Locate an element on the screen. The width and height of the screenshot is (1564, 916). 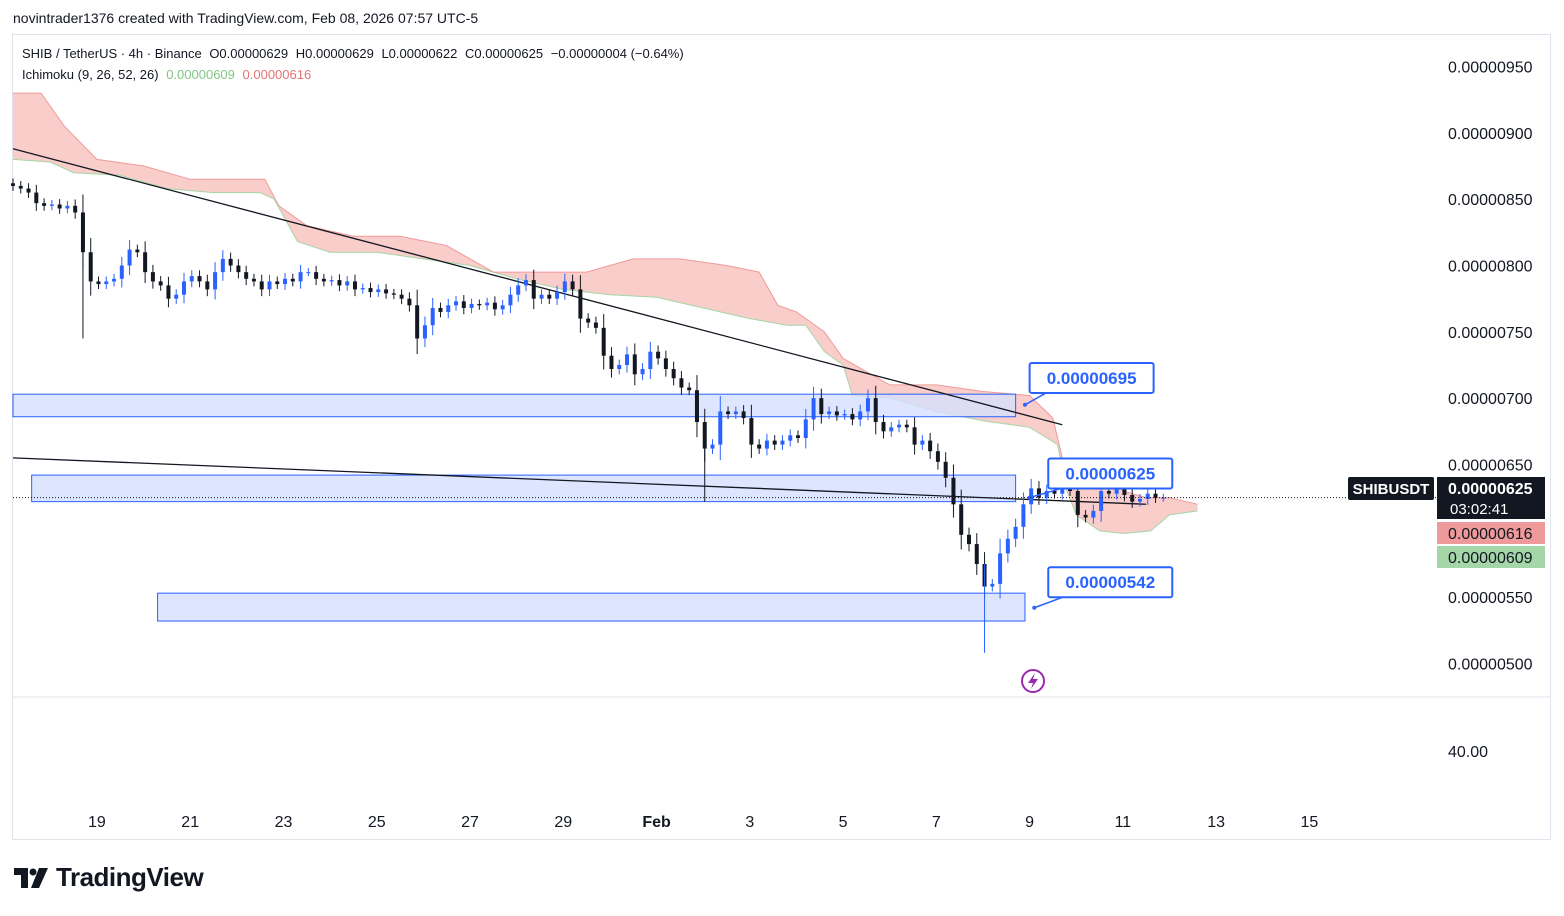
span-a-value: 0.00000609 is located at coordinates (200, 74).